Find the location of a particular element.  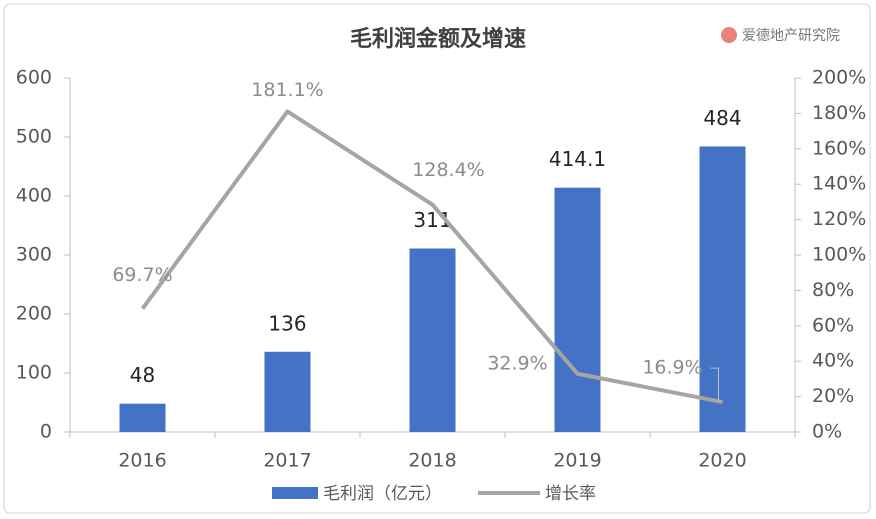

y-tick-label: 600 is located at coordinates (34, 78).